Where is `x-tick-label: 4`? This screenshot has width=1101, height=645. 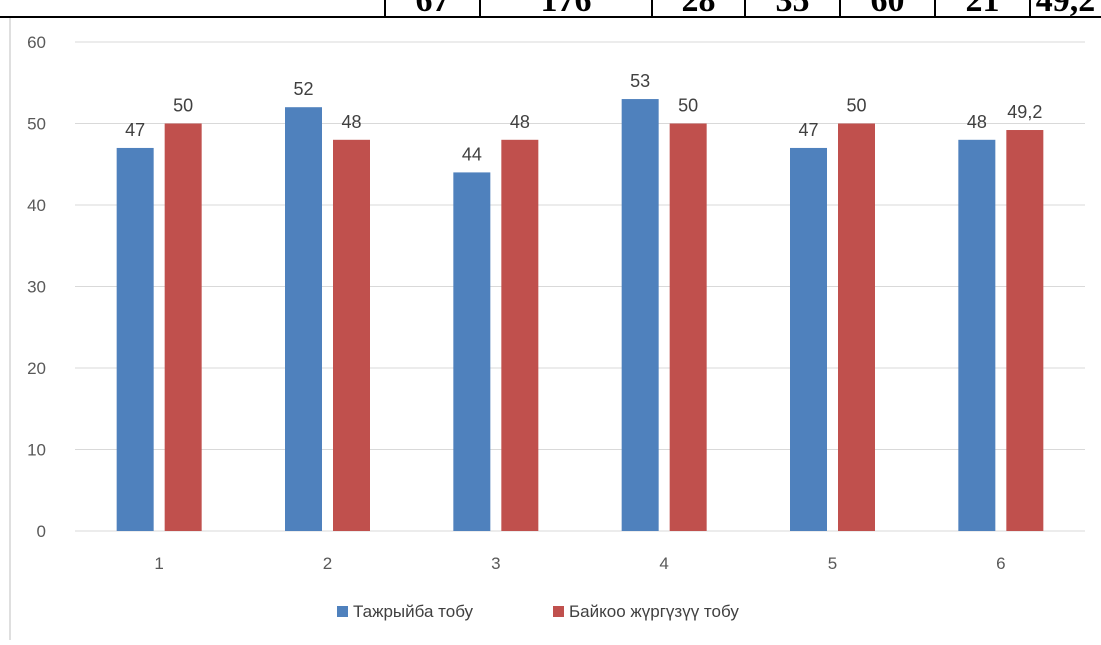
x-tick-label: 4 is located at coordinates (663, 563).